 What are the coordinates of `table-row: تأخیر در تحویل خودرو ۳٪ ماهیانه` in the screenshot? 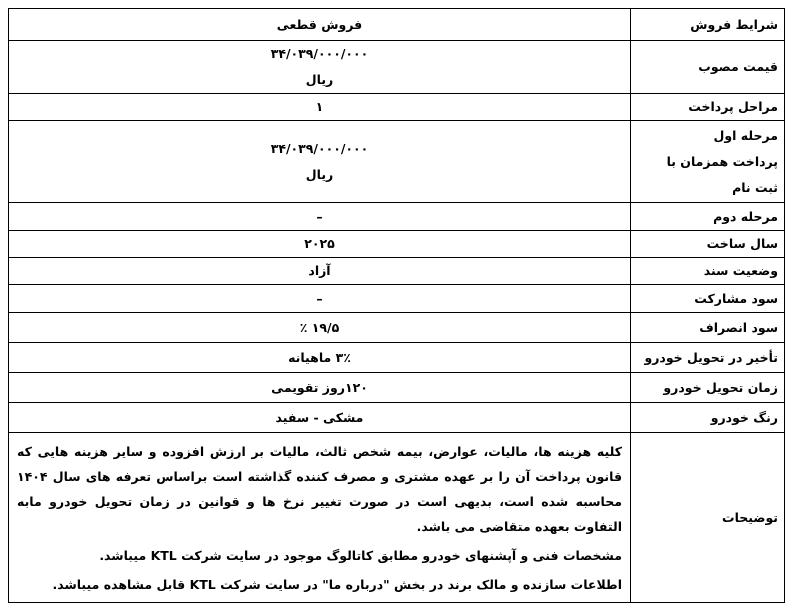 It's located at (396, 357).